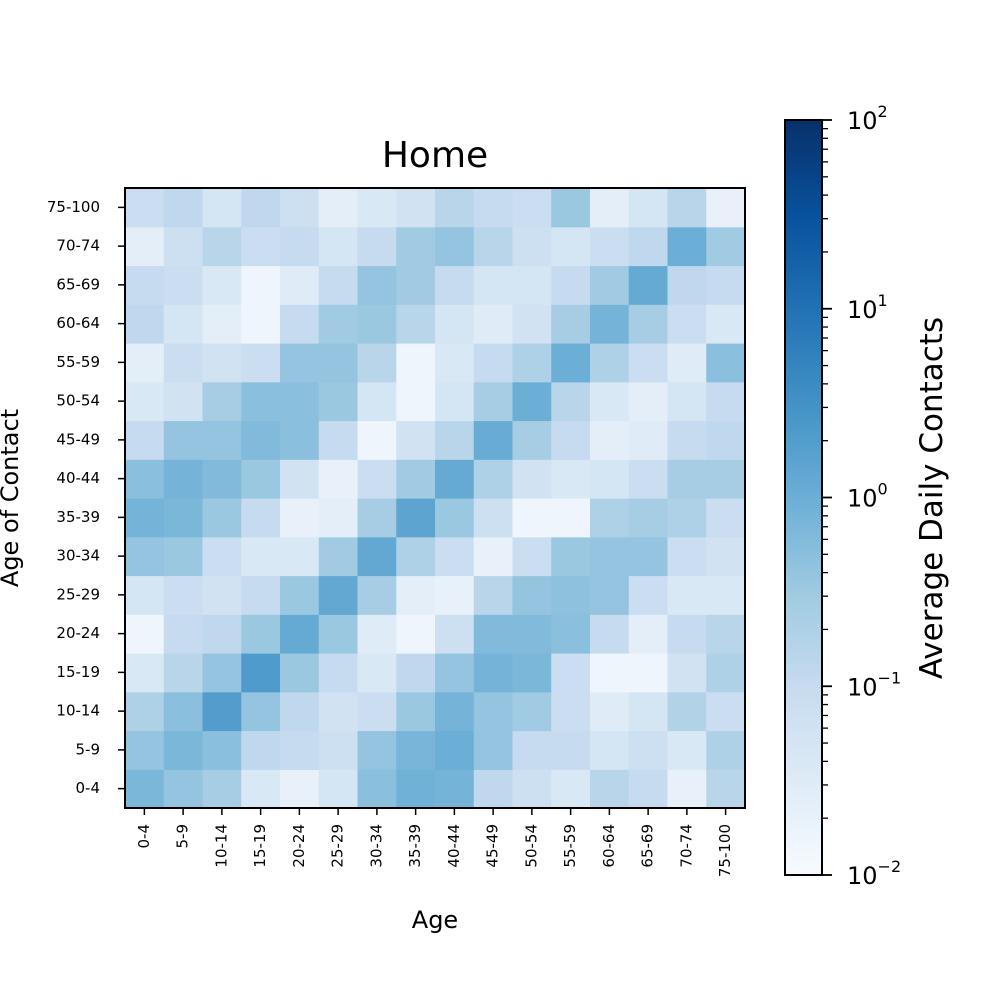 This screenshot has height=1000, width=1000. What do you see at coordinates (78, 478) in the screenshot?
I see `y-tick-label: 40-44` at bounding box center [78, 478].